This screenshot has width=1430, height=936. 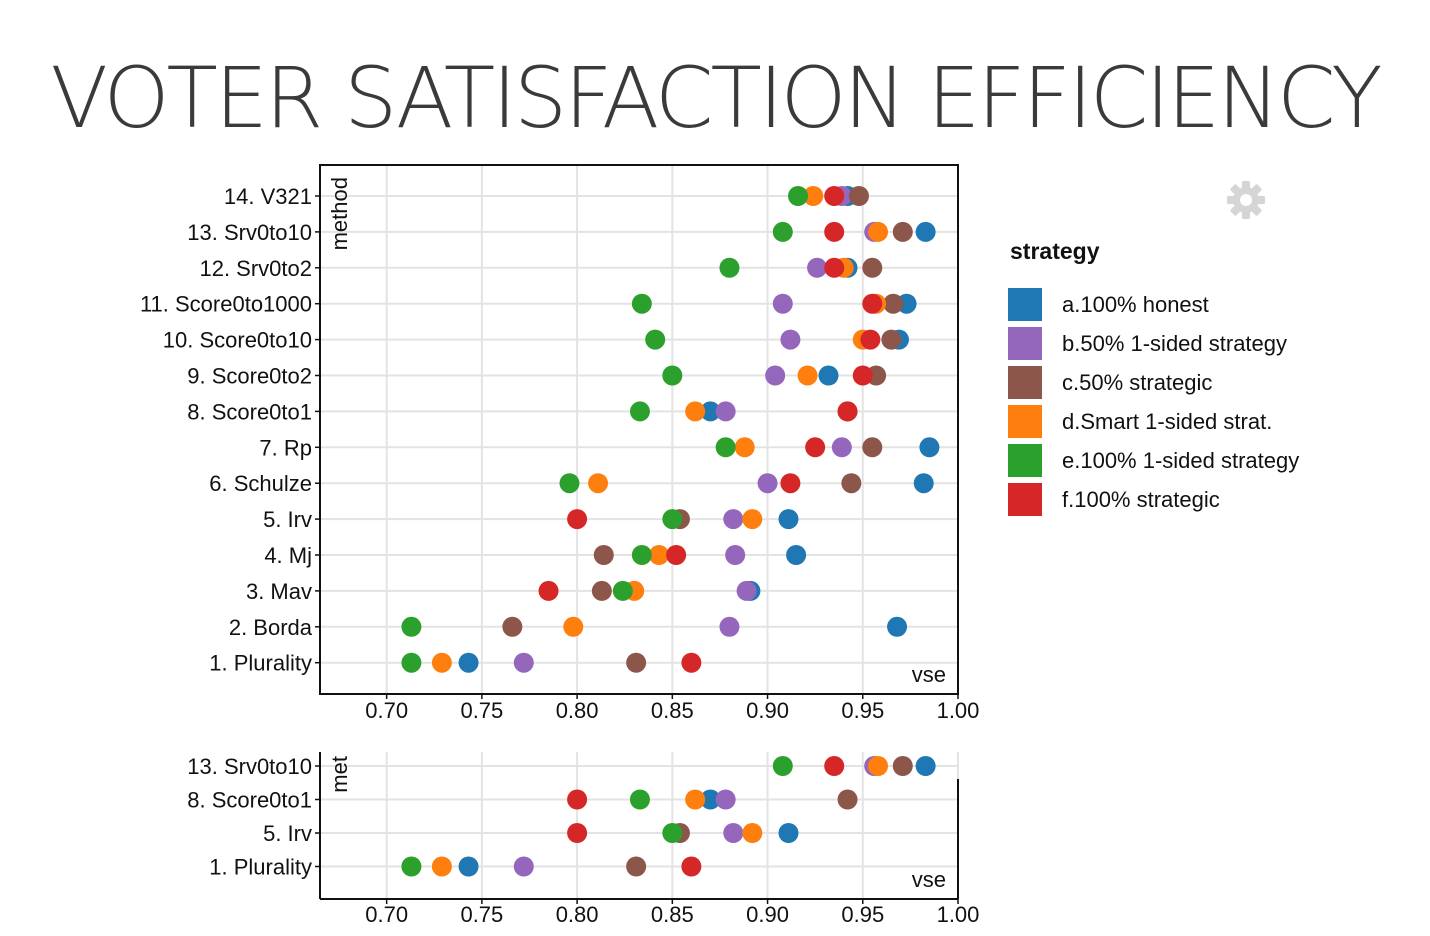 What do you see at coordinates (1158, 382) in the screenshot?
I see `legend-item: c.50% strategic` at bounding box center [1158, 382].